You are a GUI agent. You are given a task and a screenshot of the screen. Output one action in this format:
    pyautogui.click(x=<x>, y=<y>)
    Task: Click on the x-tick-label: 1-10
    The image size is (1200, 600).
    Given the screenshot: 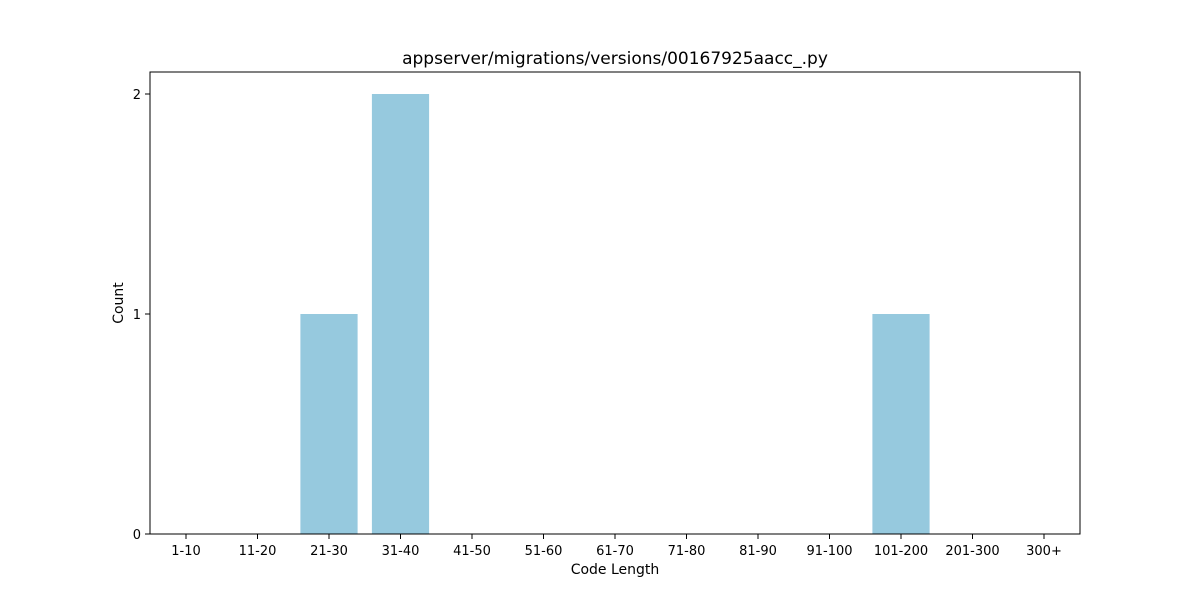 What is the action you would take?
    pyautogui.click(x=186, y=551)
    